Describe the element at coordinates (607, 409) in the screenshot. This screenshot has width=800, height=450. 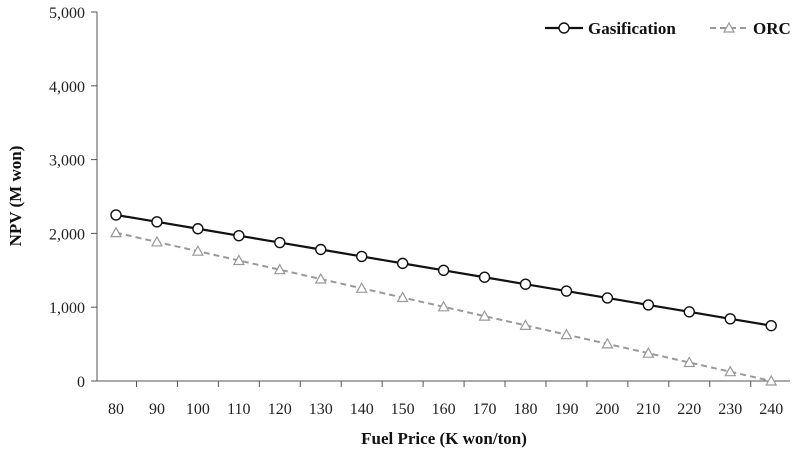
I see `x-tick-label: 200` at that location.